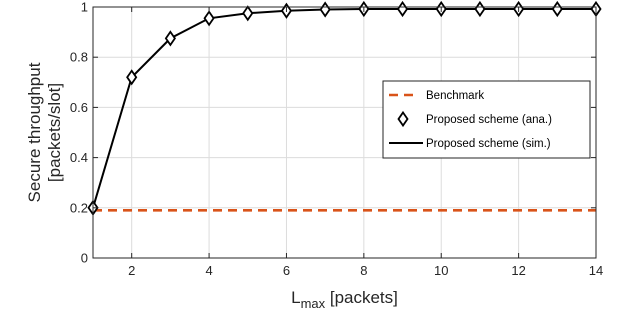  Describe the element at coordinates (79, 207) in the screenshot. I see `y-tick-label: 0.2` at that location.